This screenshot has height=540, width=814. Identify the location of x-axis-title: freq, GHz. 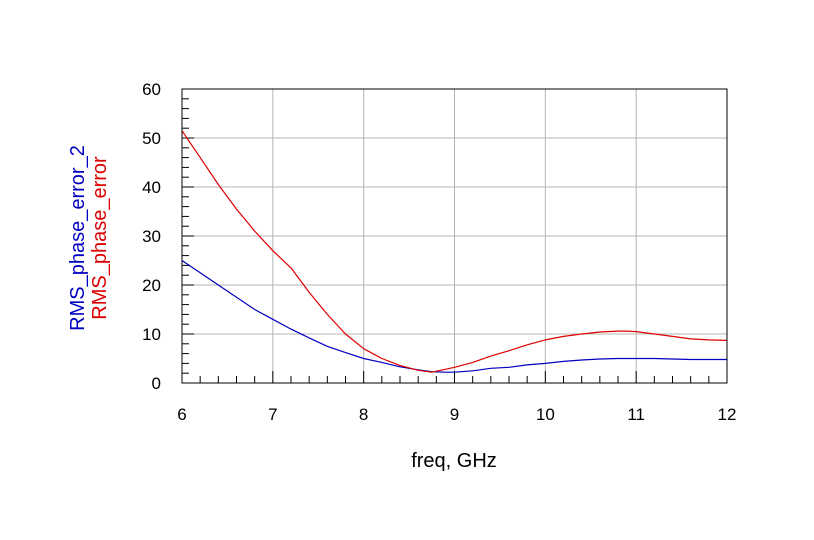
(454, 461).